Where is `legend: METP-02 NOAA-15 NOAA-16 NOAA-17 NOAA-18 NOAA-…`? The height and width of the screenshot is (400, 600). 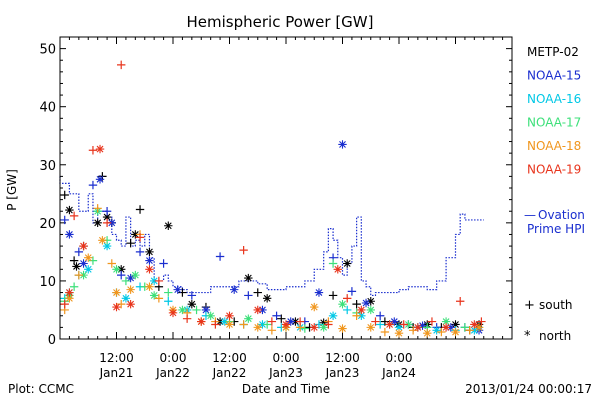 legend: METP-02 NOAA-15 NOAA-16 NOAA-17 NOAA-18 NOAA-… is located at coordinates (554, 194).